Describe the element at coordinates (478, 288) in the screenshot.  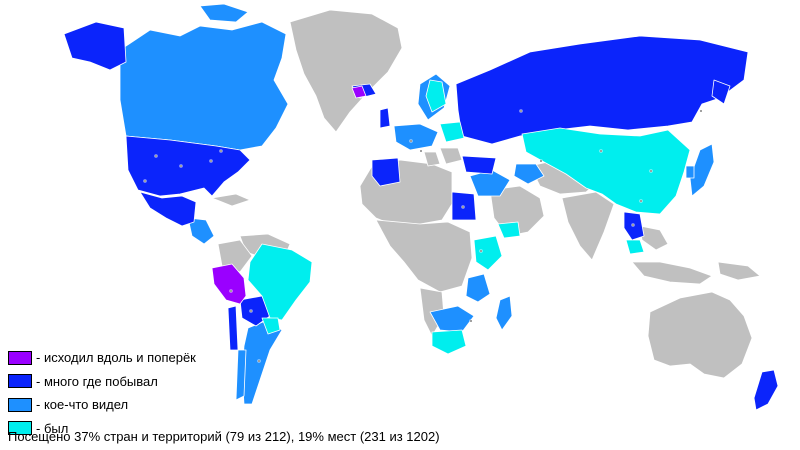
I see `east-africa` at that location.